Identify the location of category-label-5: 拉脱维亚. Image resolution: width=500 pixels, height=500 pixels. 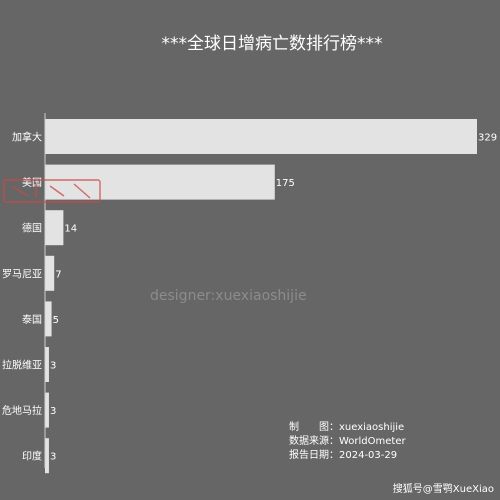
(22, 365).